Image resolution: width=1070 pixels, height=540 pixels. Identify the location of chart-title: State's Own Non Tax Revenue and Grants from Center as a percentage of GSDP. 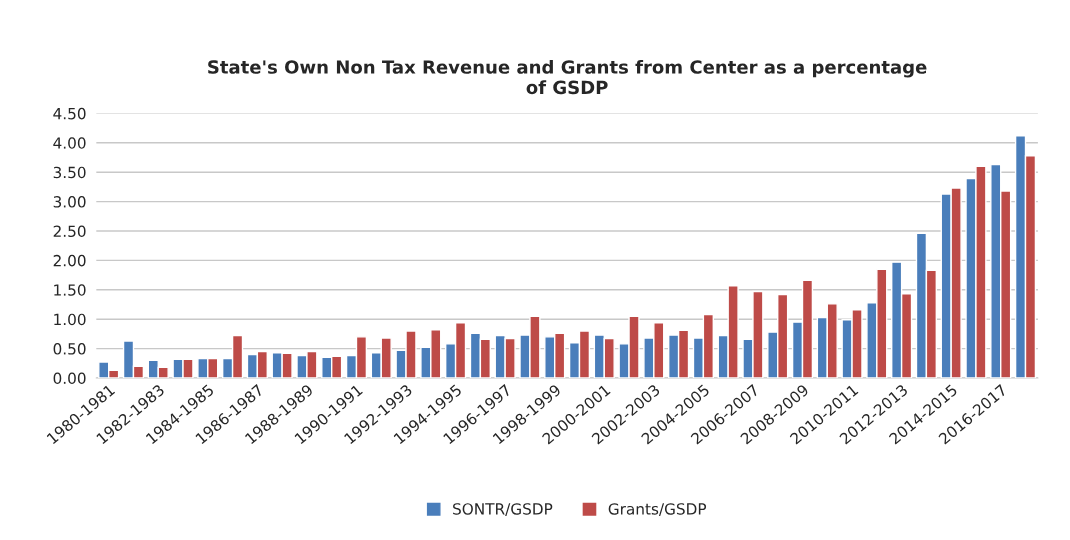
(567, 77).